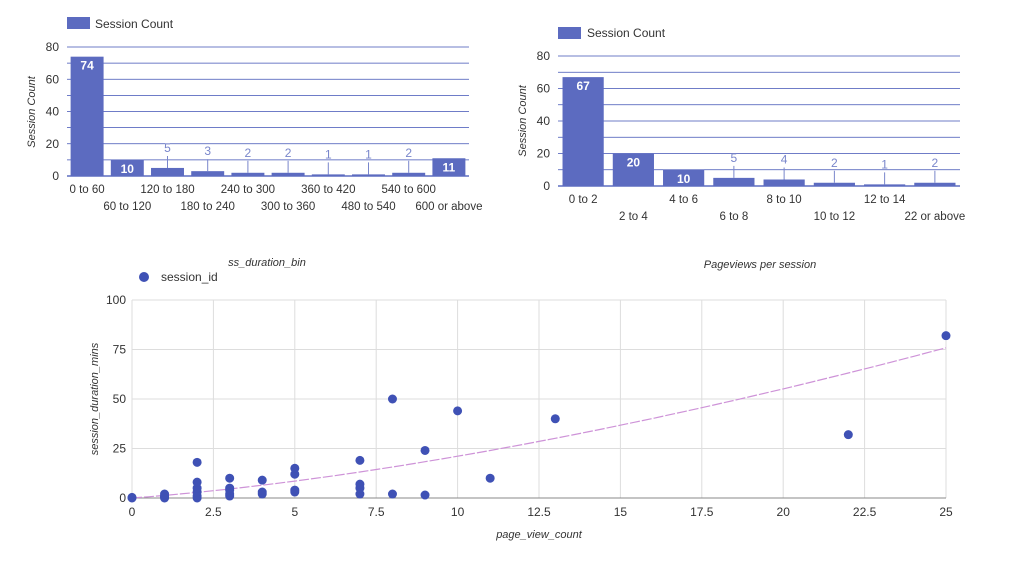 The height and width of the screenshot is (571, 1021). Describe the element at coordinates (569, 33) in the screenshot. I see `chart2-legend-swatch` at that location.